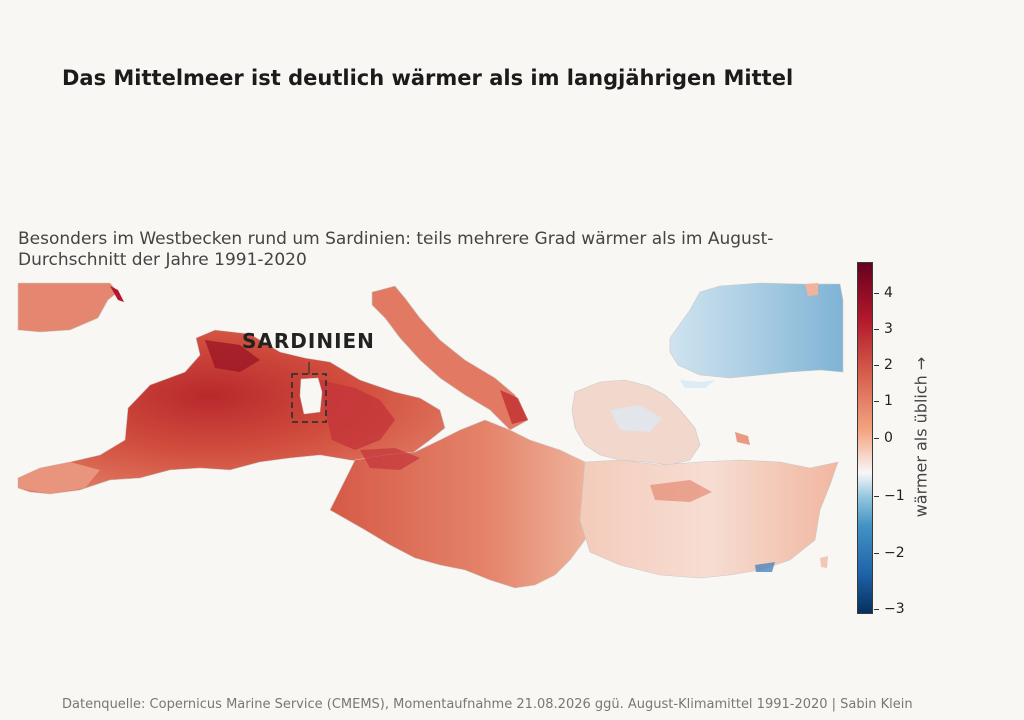  I want to click on biscay-region, so click(68, 307).